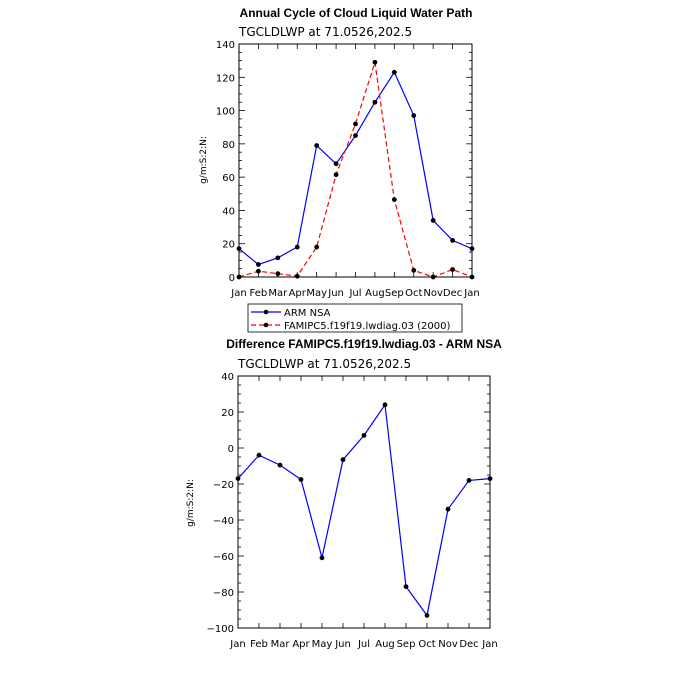 This screenshot has height=676, width=675. Describe the element at coordinates (468, 644) in the screenshot. I see `chart2-x-tick-label: Dec` at that location.